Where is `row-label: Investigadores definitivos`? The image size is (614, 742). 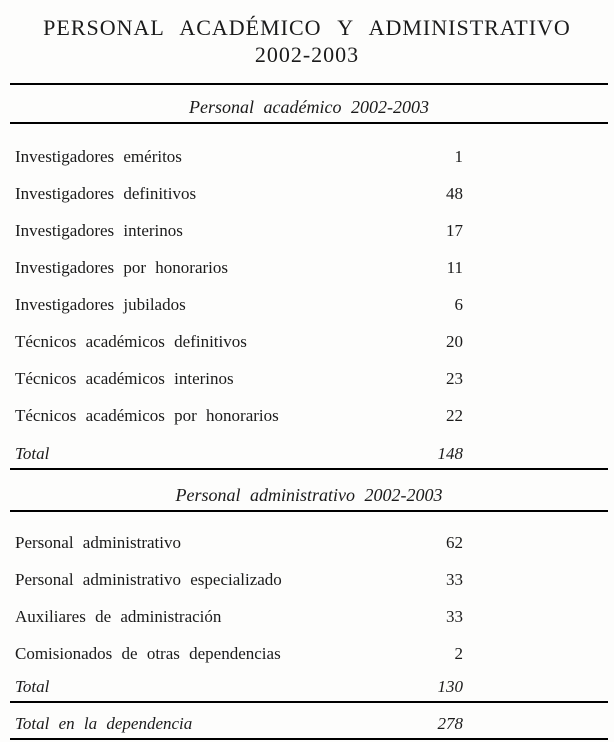
row-label: Investigadores definitivos is located at coordinates (106, 193).